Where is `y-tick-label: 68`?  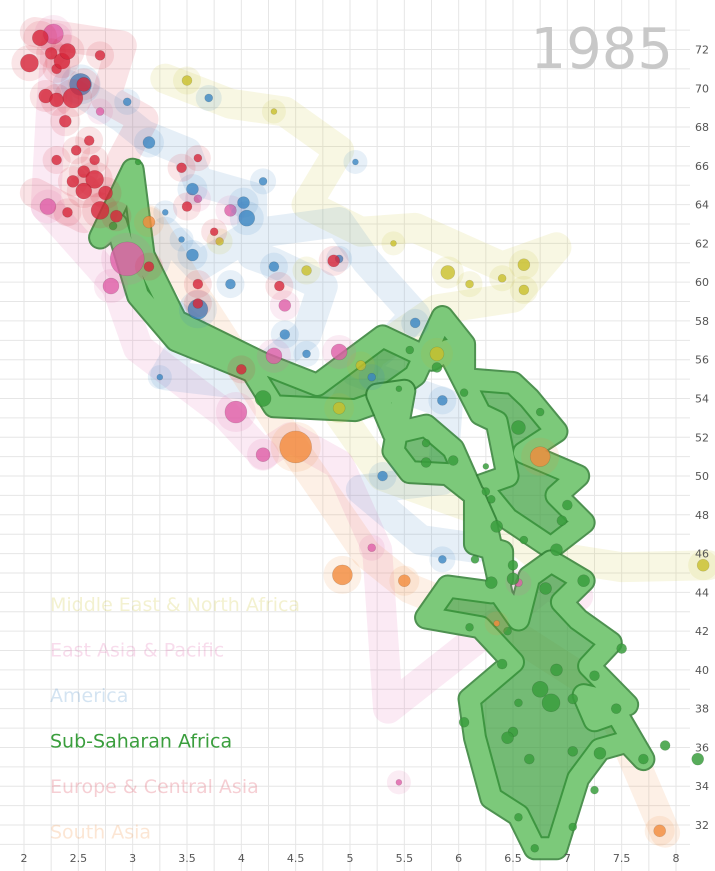
y-tick-label: 68 is located at coordinates (702, 127).